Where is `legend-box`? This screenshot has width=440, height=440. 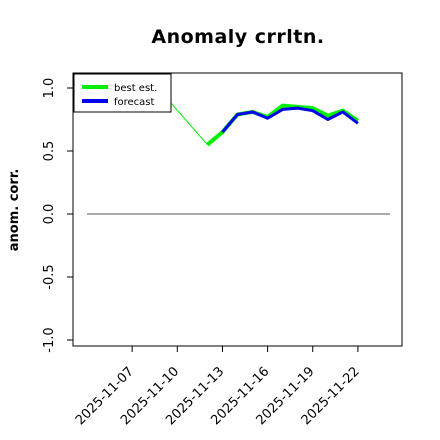
legend-box is located at coordinates (122, 93).